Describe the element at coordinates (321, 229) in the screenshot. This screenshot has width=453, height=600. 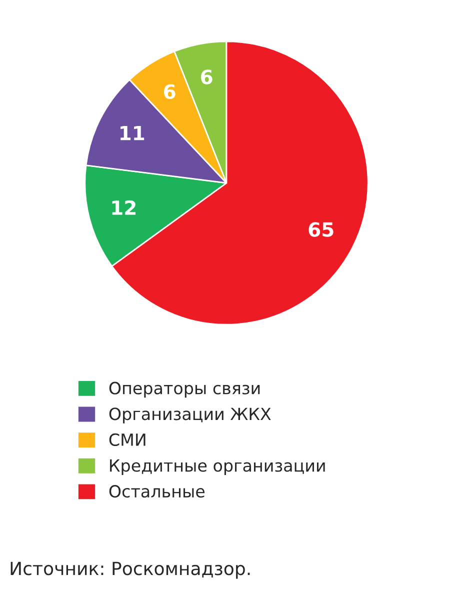
I see `data-label: 65` at that location.